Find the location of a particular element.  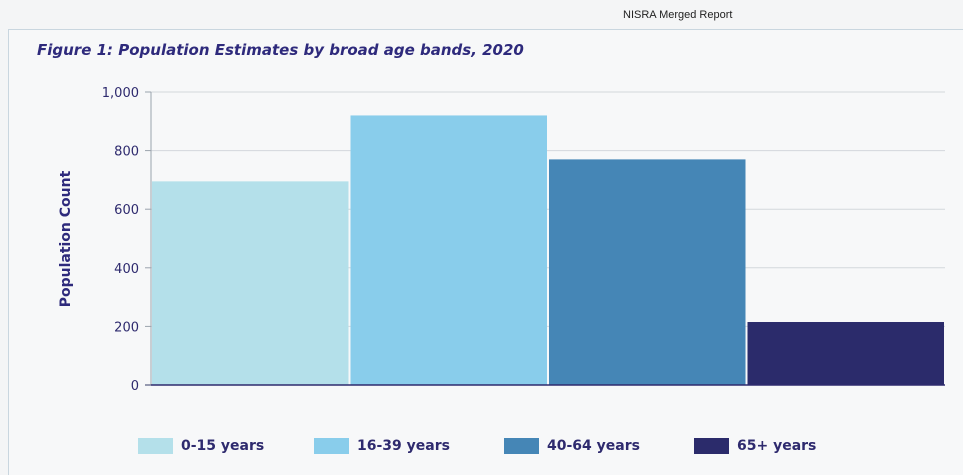

legend-label: 0-15 years is located at coordinates (223, 446).